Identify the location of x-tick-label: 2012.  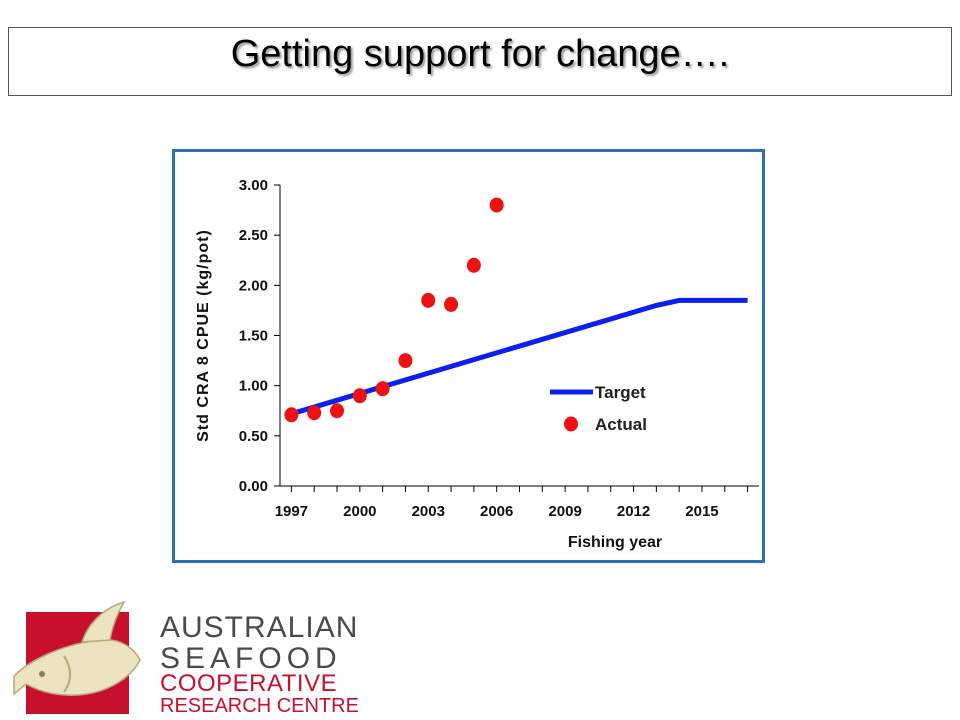
(633, 511).